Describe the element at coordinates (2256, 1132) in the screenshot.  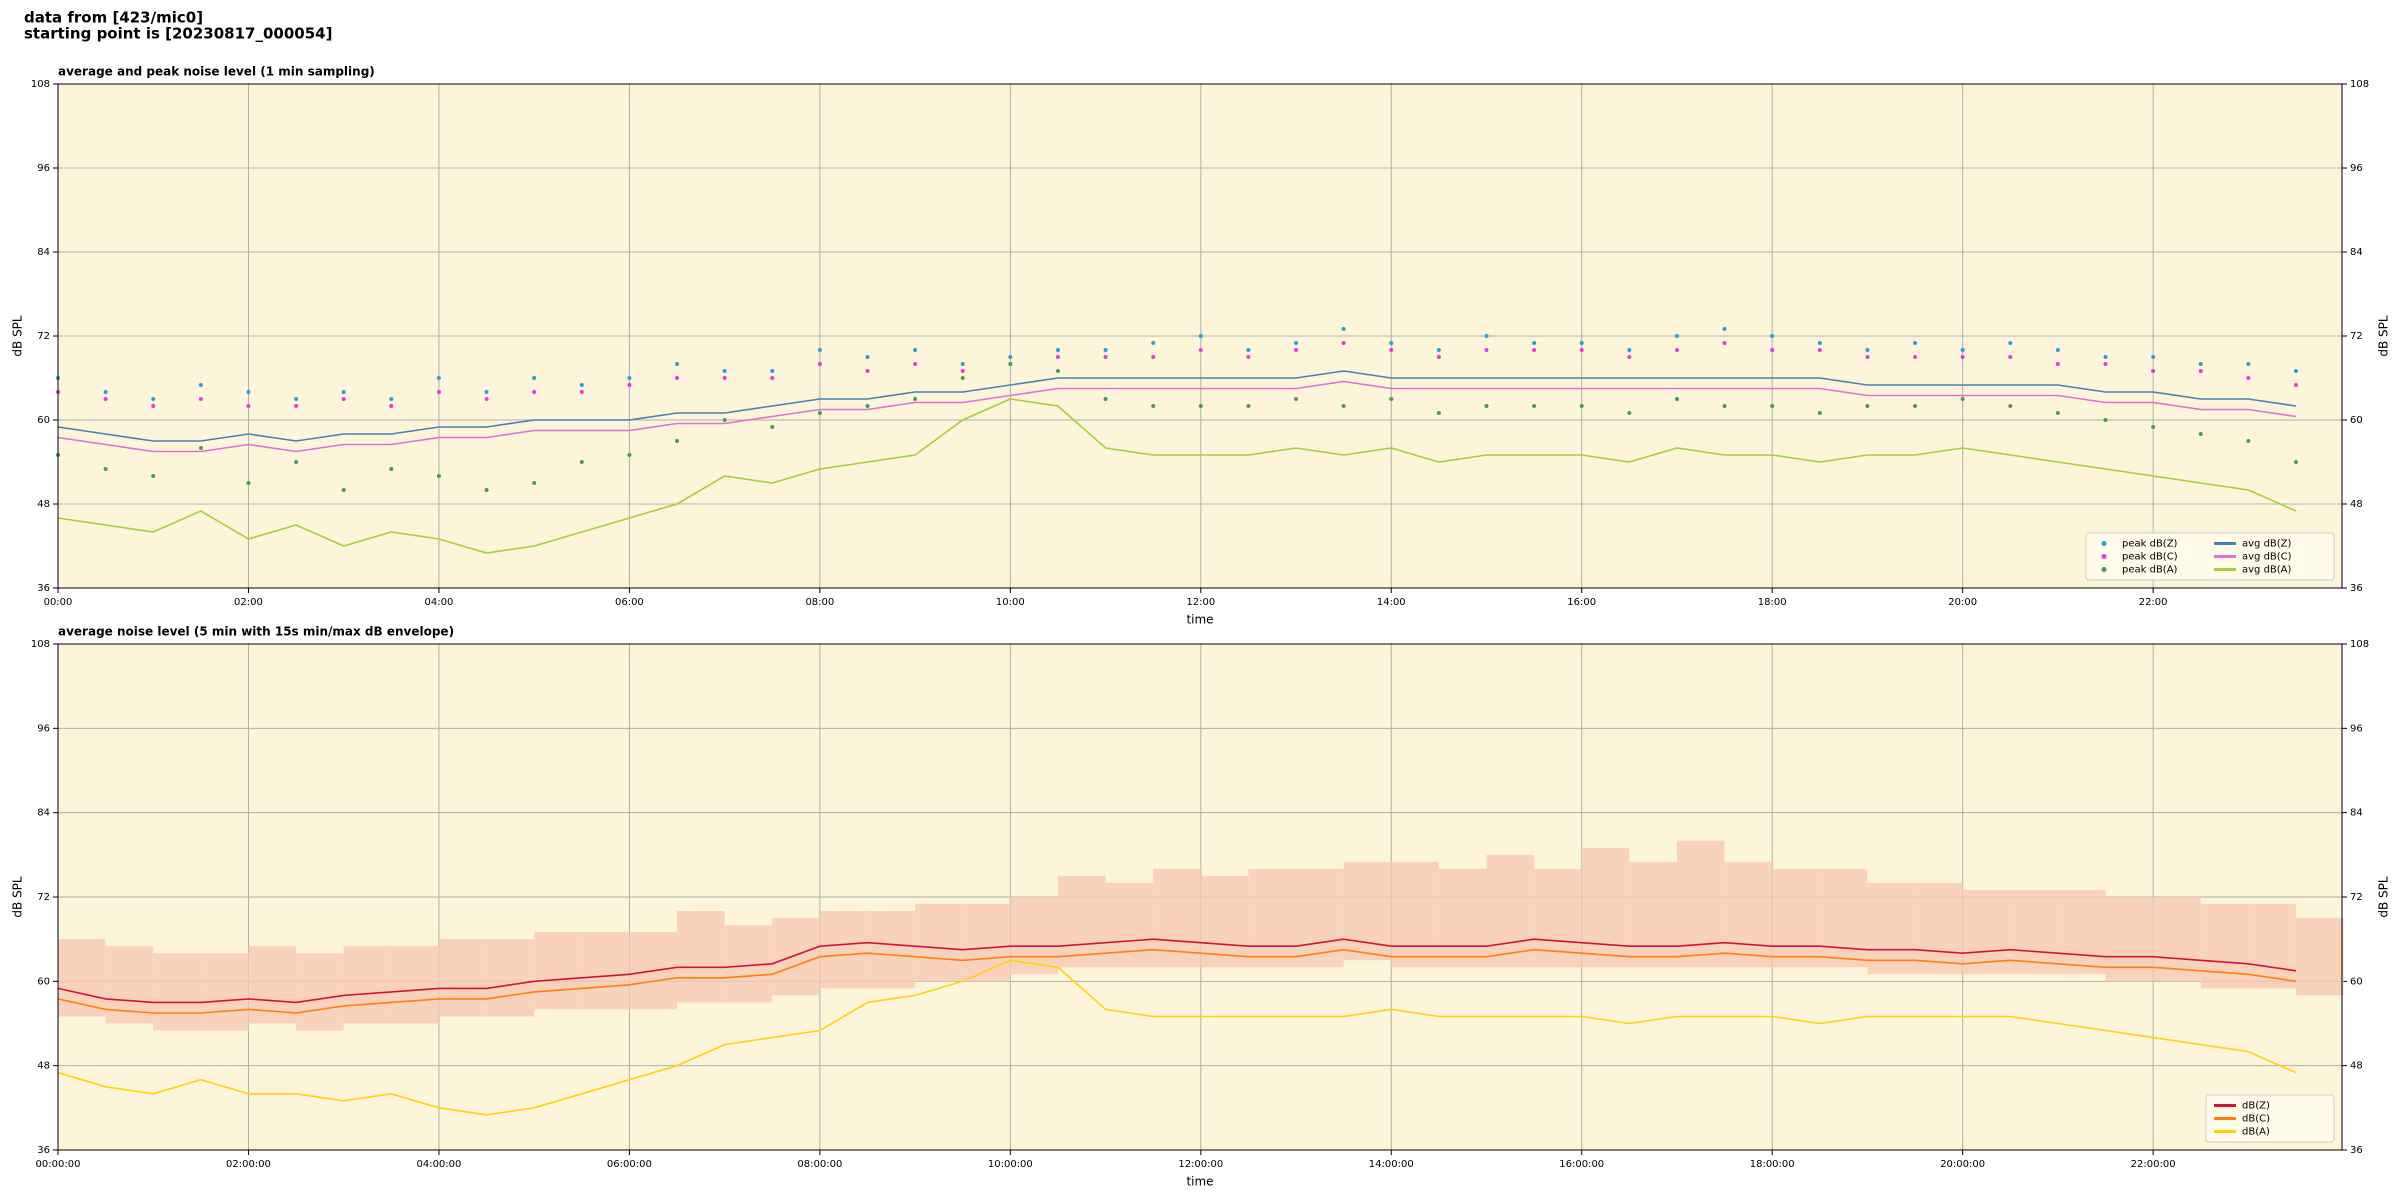
I see `legend-label: dB(A)` at that location.